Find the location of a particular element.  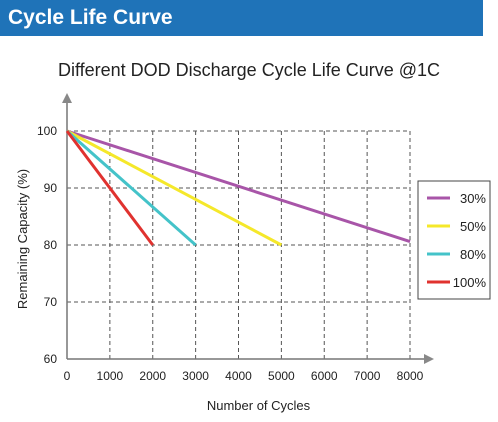

x-tick-label: 6000 is located at coordinates (324, 376).